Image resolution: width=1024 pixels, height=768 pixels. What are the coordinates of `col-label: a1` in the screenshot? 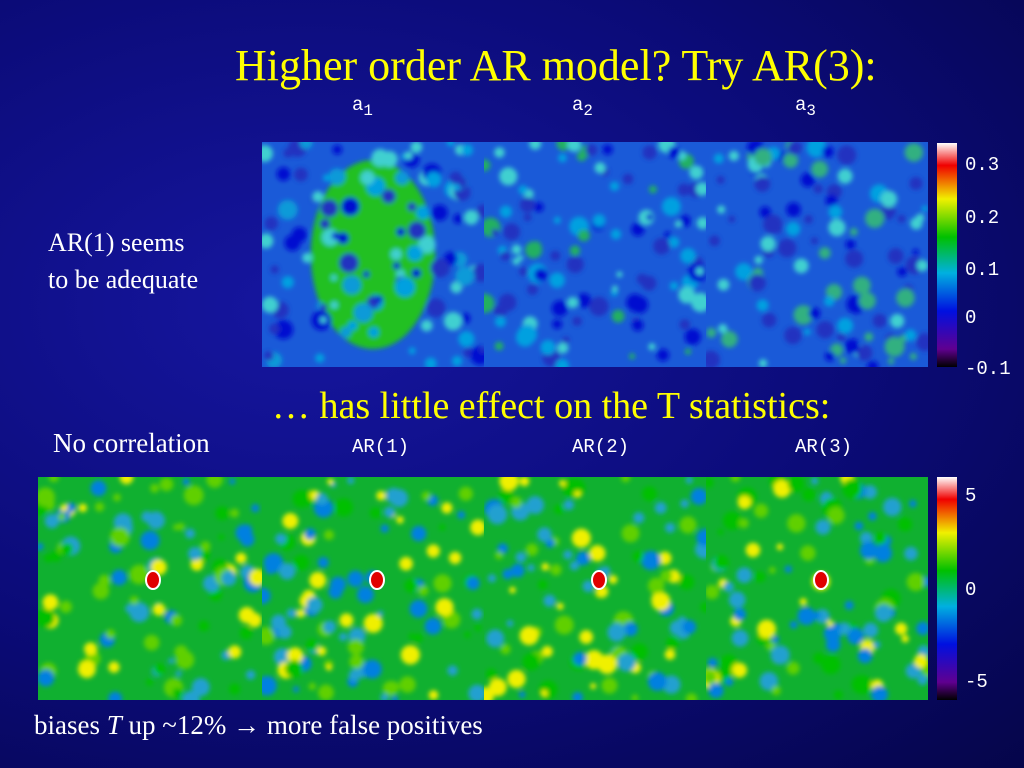 It's located at (362, 107).